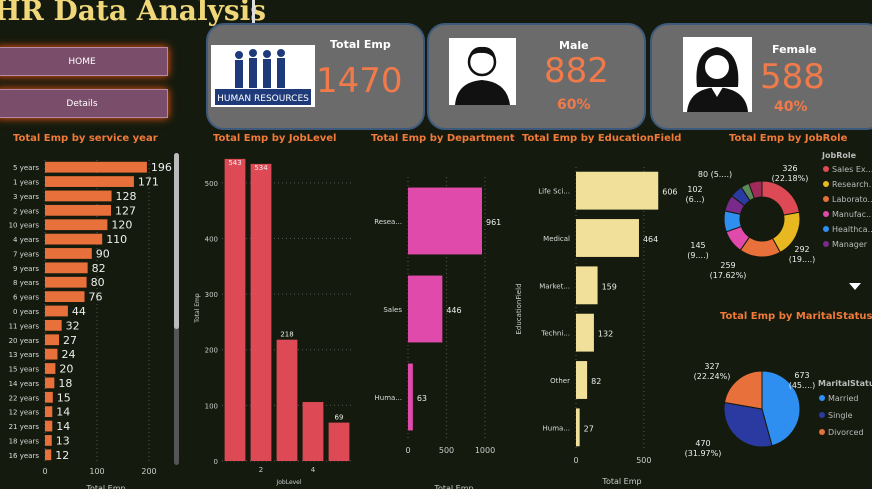 Image resolution: width=872 pixels, height=489 pixels. I want to click on category-label: 2 years, so click(26, 211).